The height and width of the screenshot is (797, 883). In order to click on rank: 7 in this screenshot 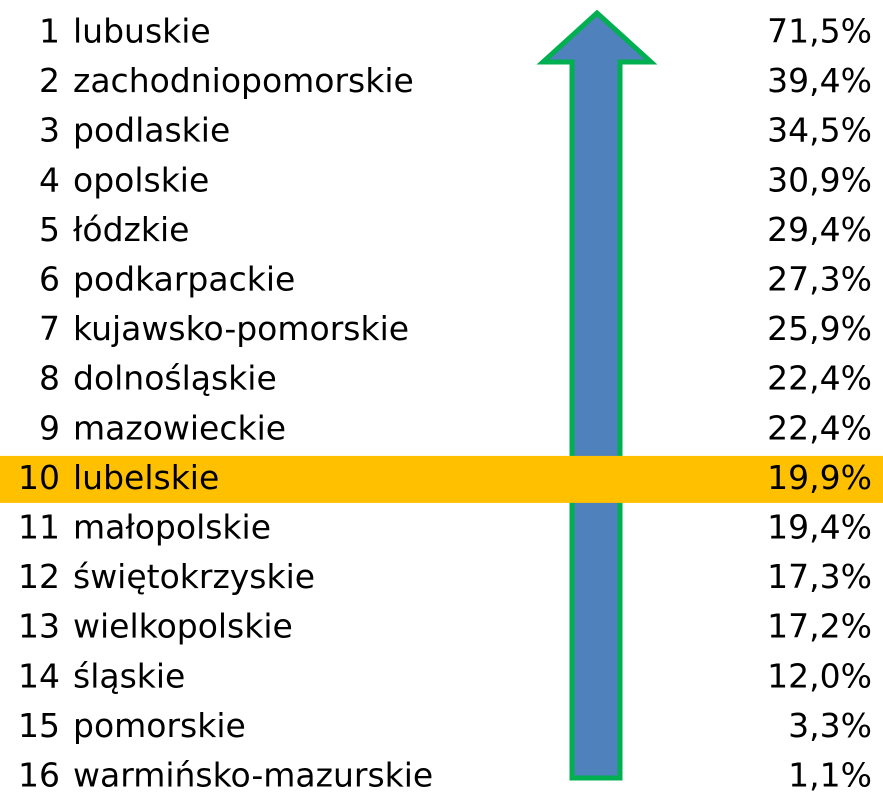, I will do `click(49, 328)`.